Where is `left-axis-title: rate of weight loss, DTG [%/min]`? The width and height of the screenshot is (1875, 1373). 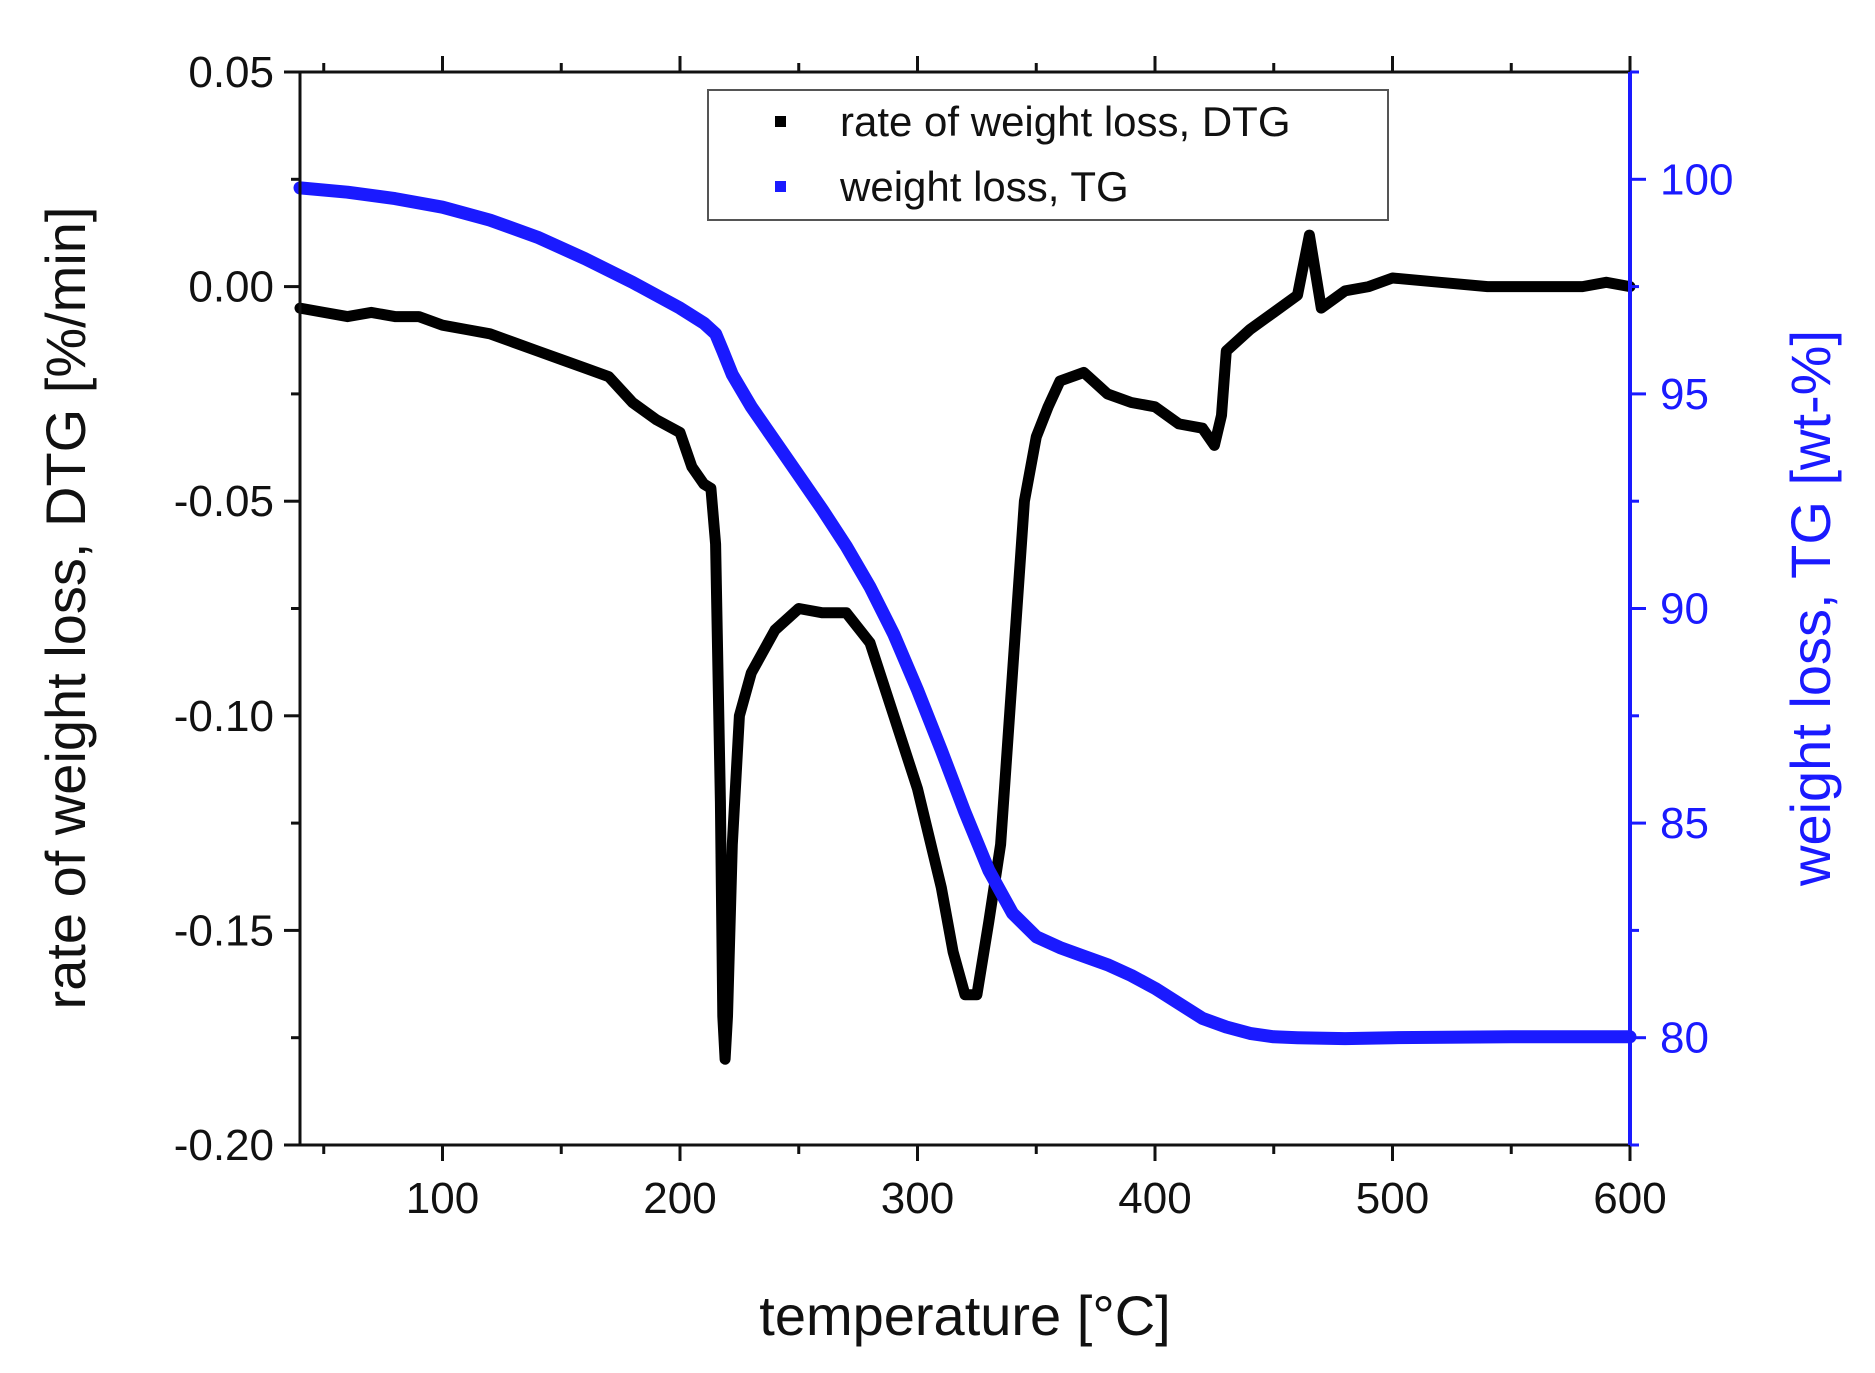
left-axis-title: rate of weight loss, DTG [%/min] is located at coordinates (65, 608).